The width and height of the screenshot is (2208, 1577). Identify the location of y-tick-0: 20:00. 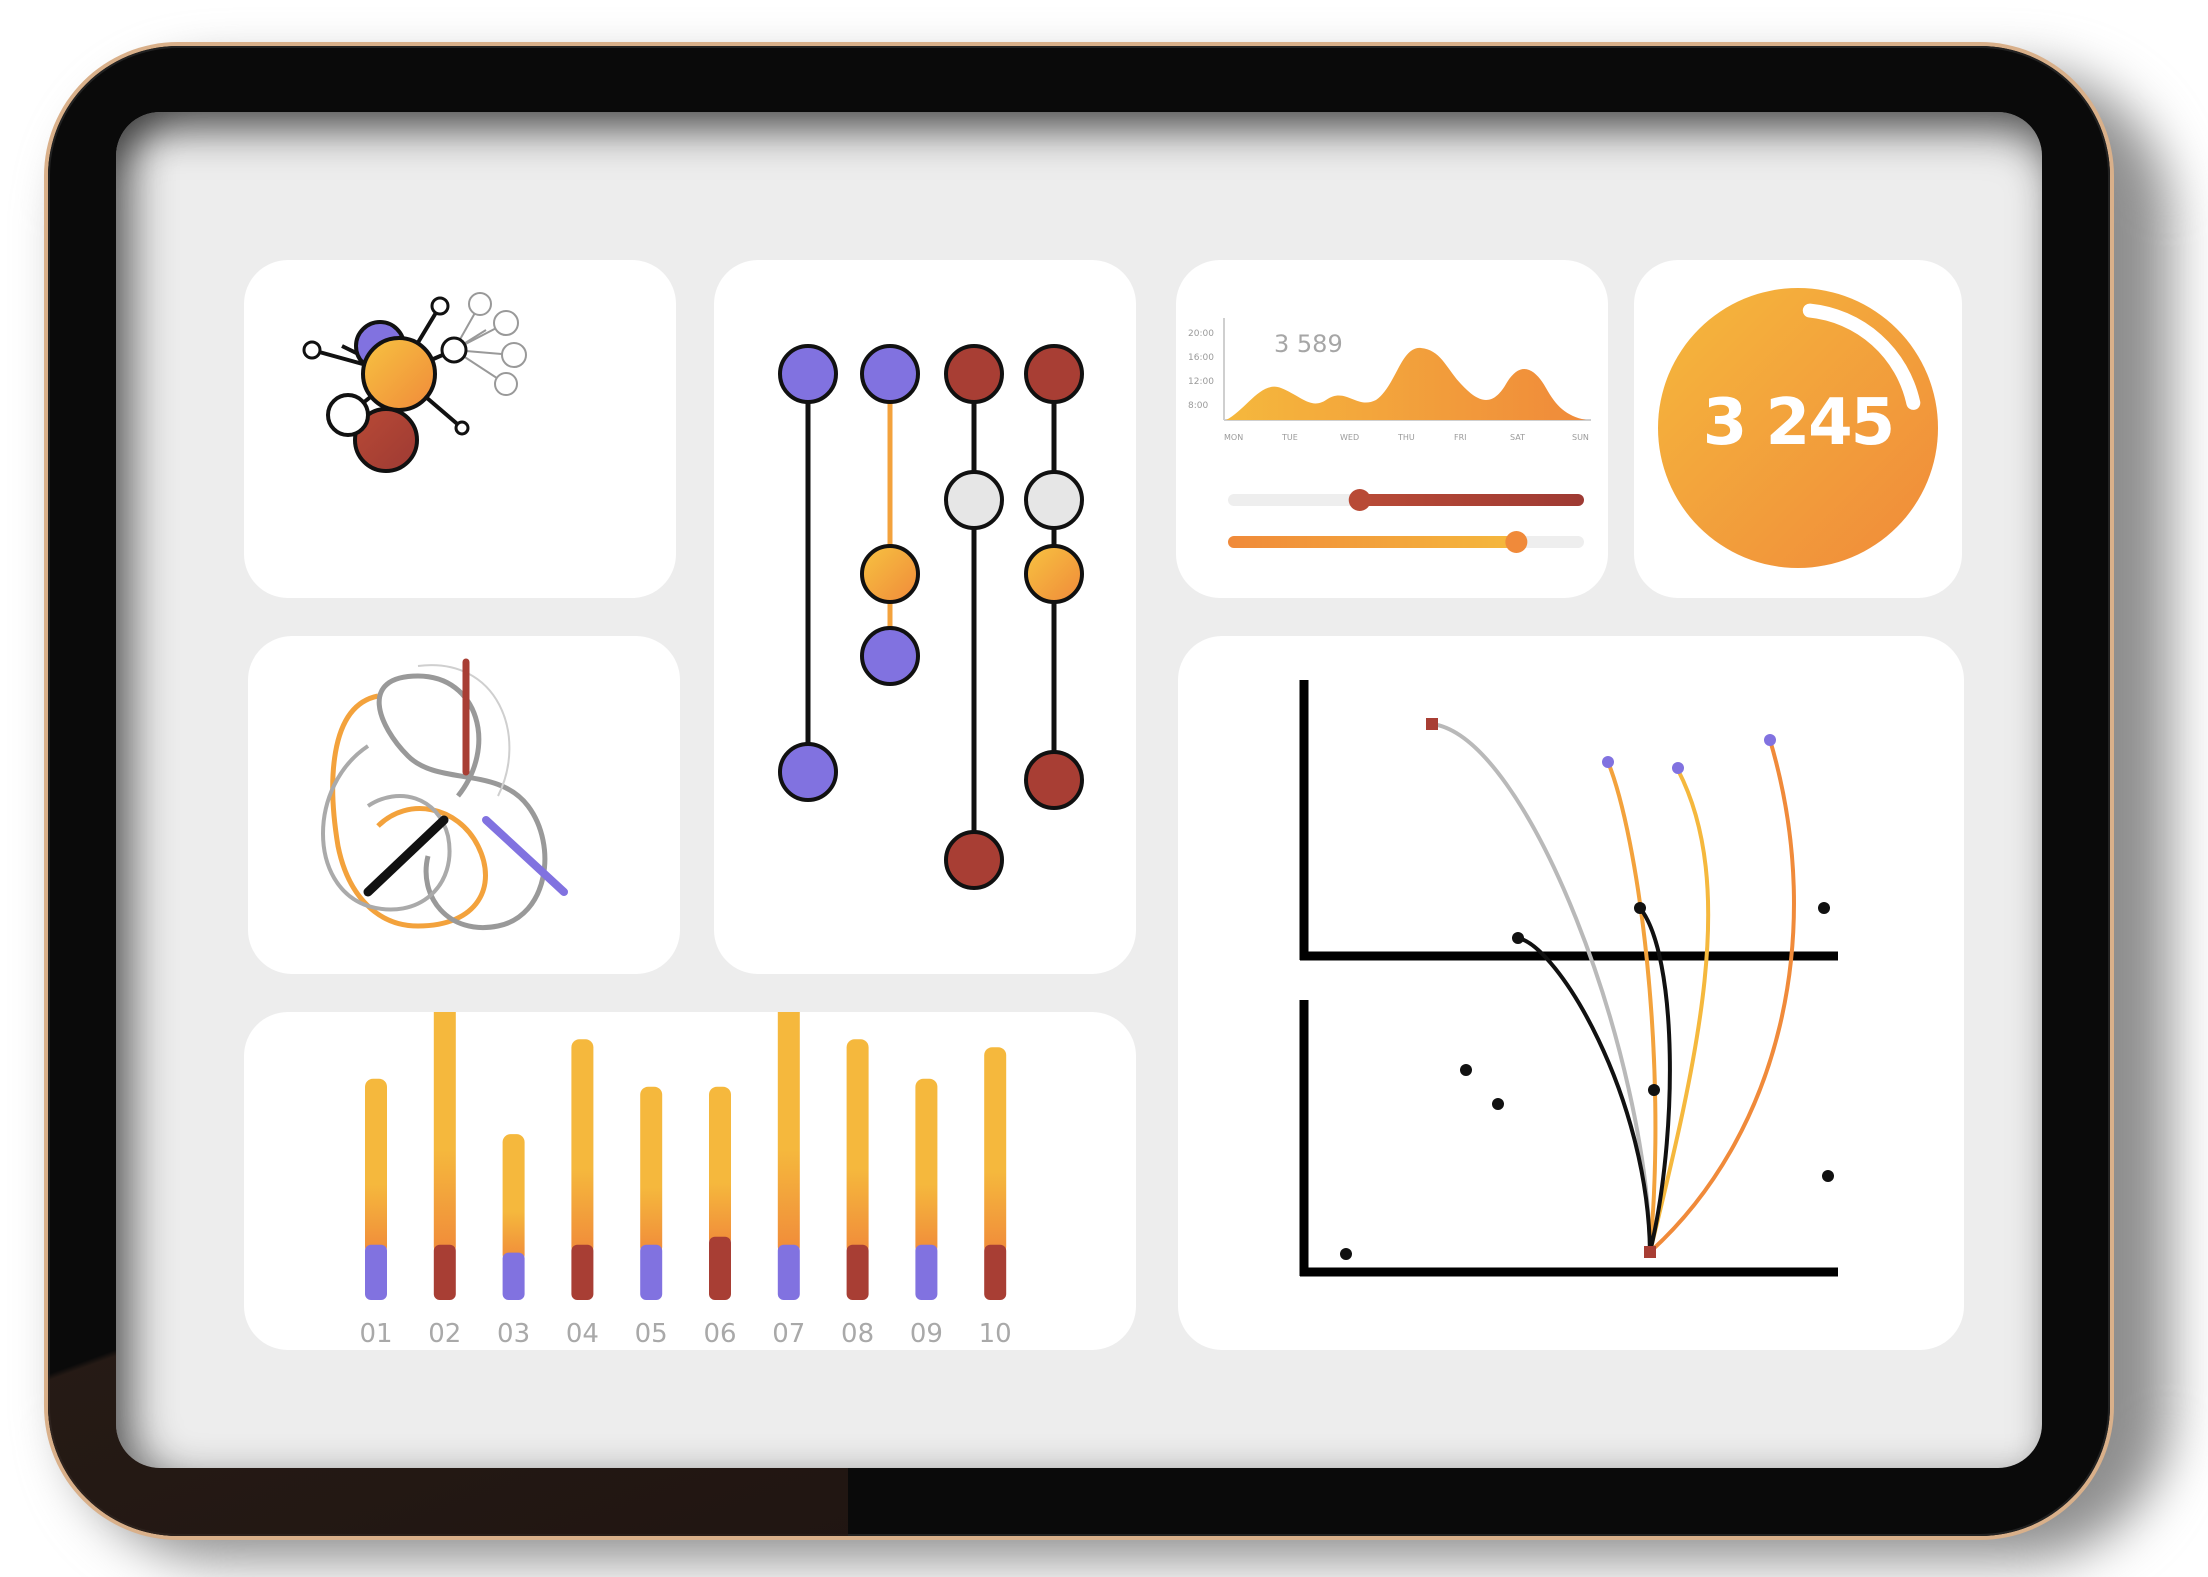
(1201, 334).